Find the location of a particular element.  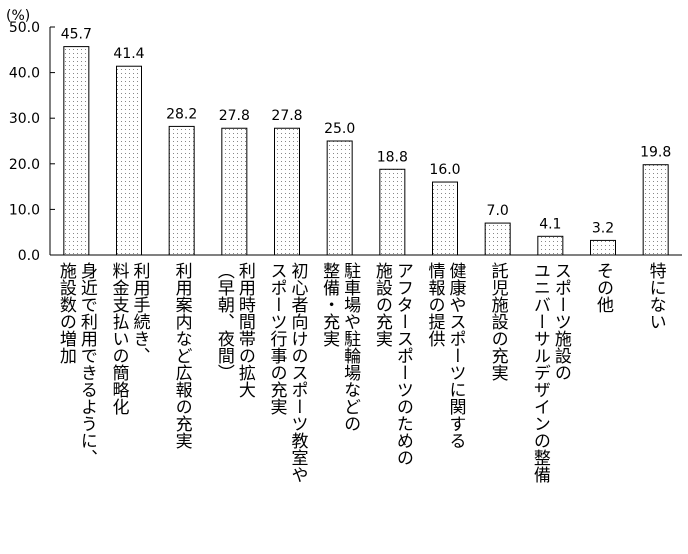

value-label: 28.2 is located at coordinates (181, 114).